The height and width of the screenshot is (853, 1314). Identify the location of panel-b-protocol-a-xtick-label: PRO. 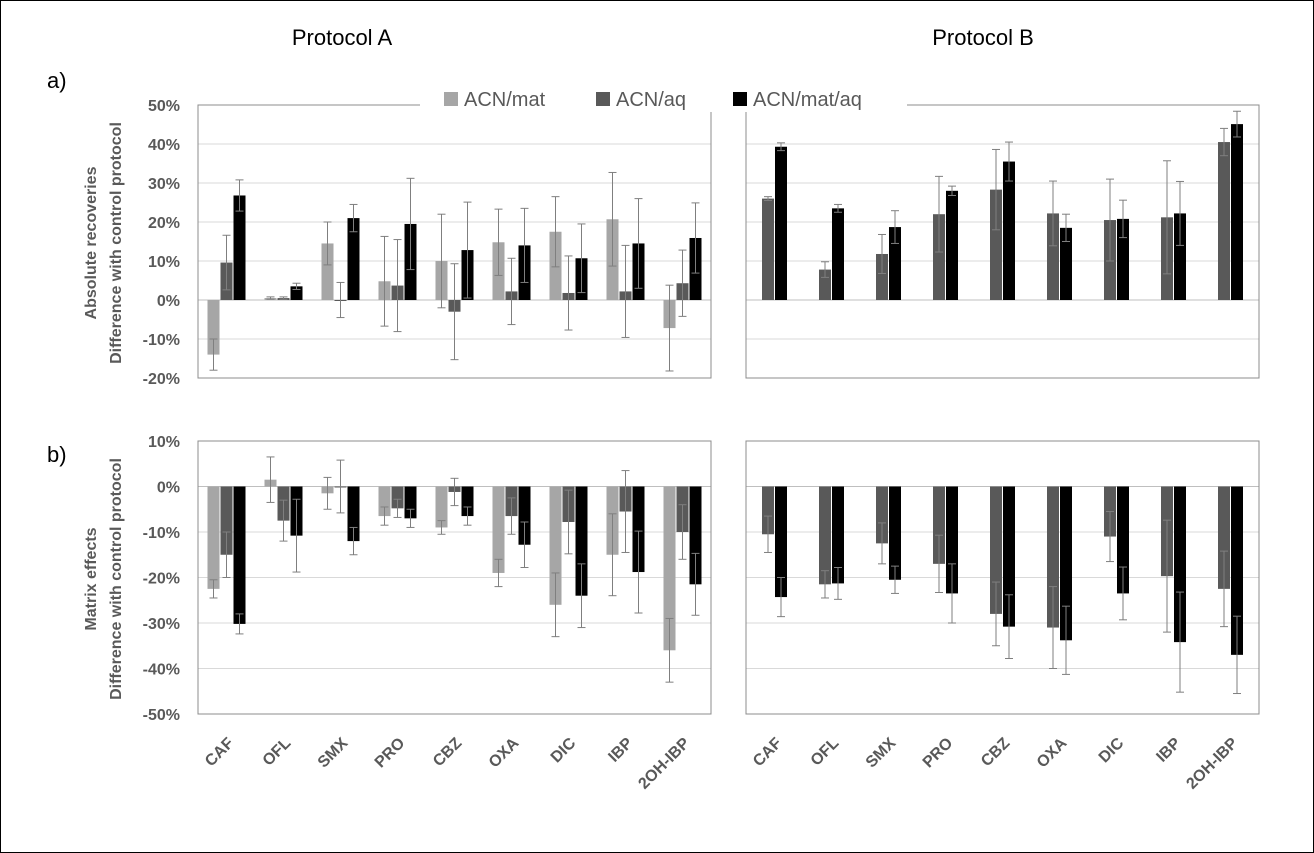
(390, 753).